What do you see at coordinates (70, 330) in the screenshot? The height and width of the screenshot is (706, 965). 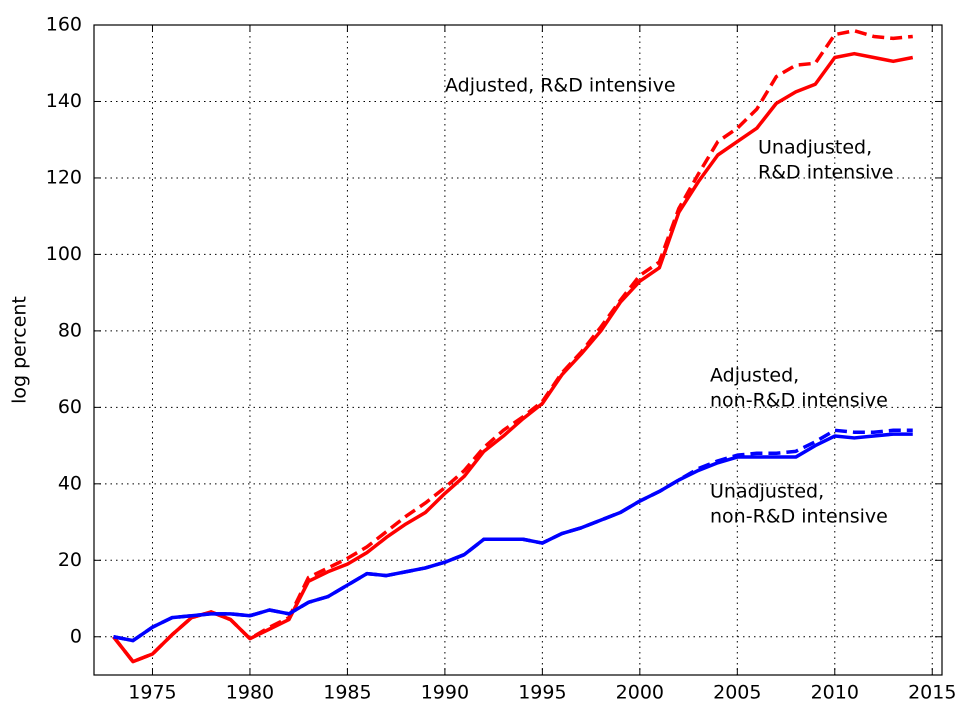 I see `y-tick-label: 80` at bounding box center [70, 330].